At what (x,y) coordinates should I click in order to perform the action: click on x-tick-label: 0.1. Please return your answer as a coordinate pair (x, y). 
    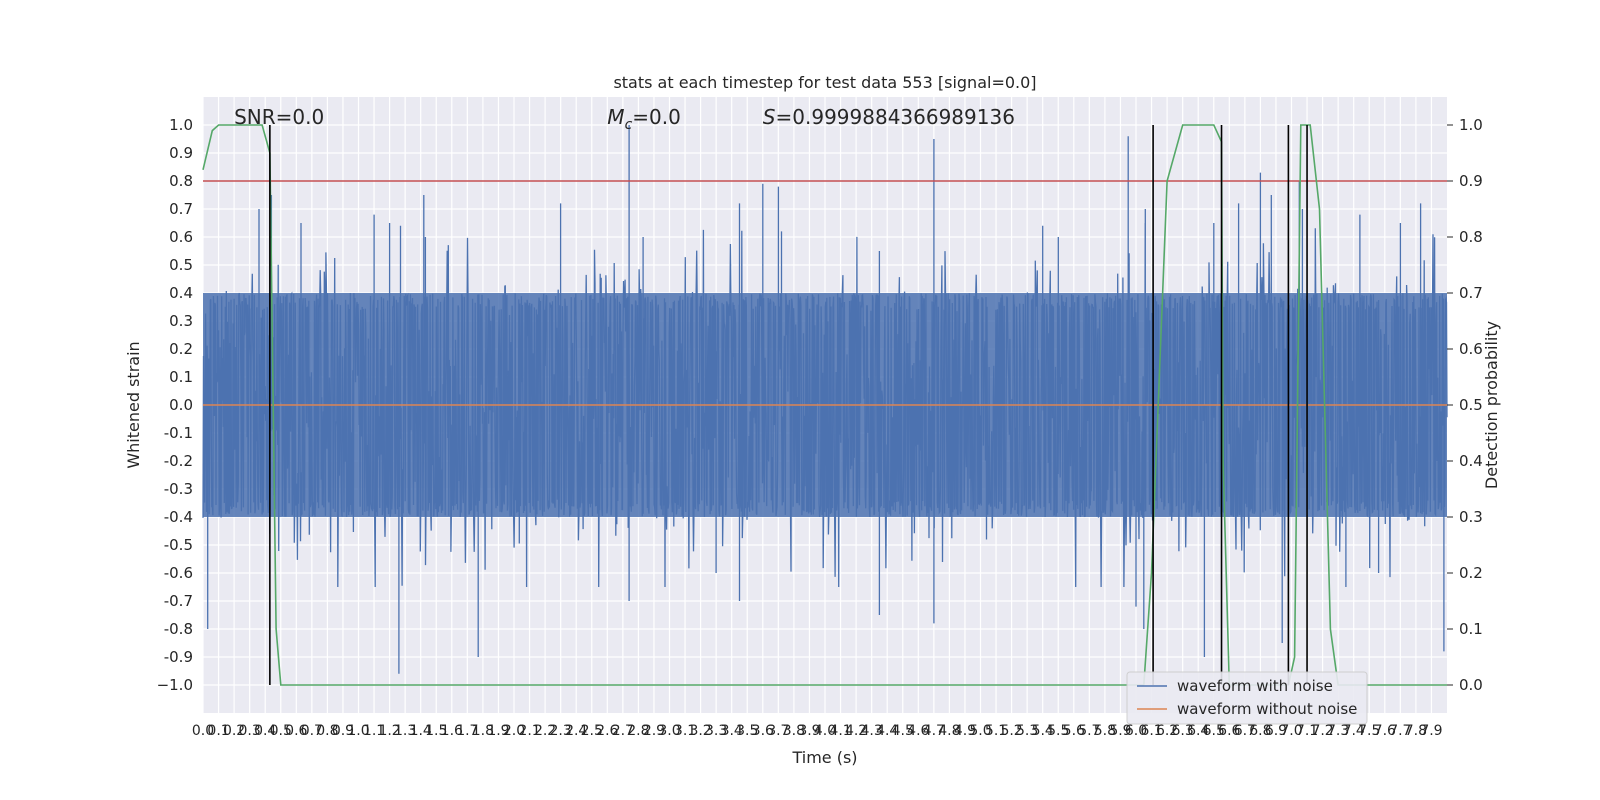
    Looking at the image, I should click on (218, 731).